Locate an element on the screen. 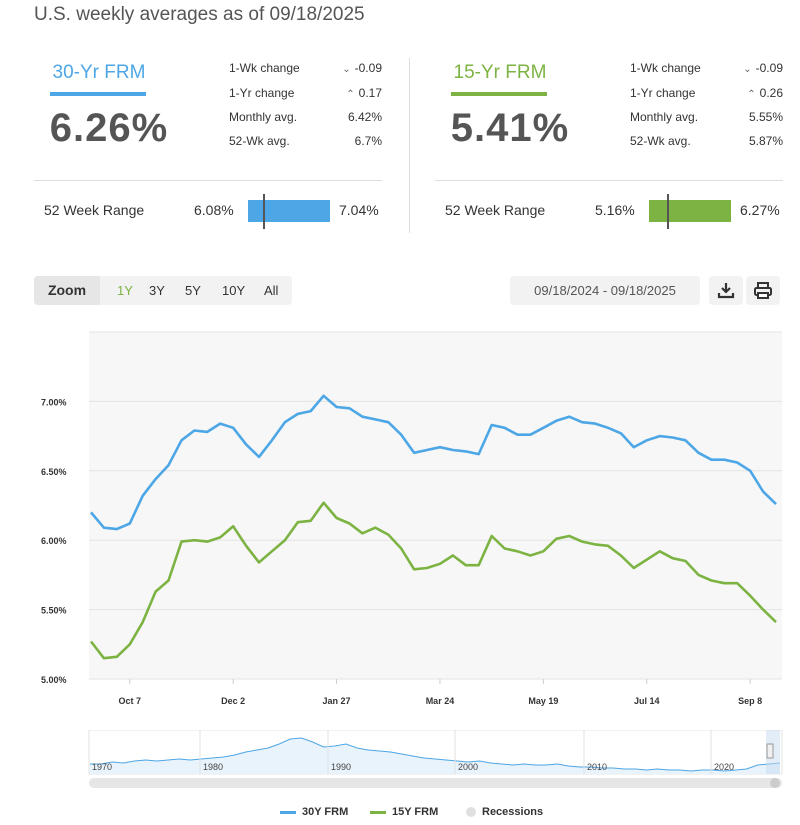 The image size is (800, 825). stat-monthly-15yr: Monthly avg. 5.55% is located at coordinates (707, 119).